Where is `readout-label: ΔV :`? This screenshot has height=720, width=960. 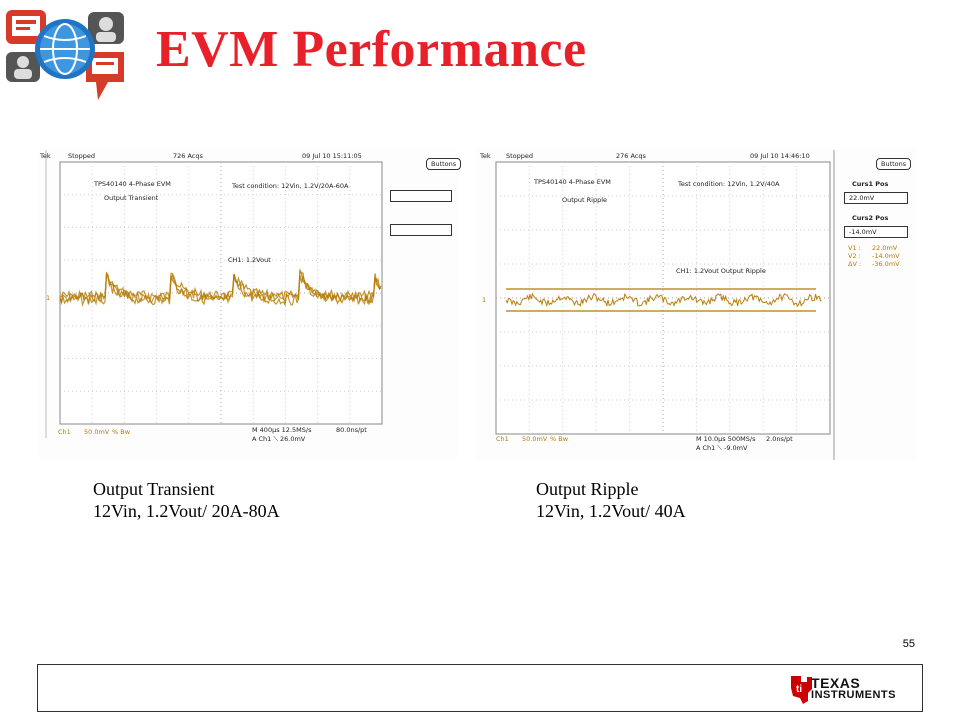
readout-label: ΔV : is located at coordinates (855, 264).